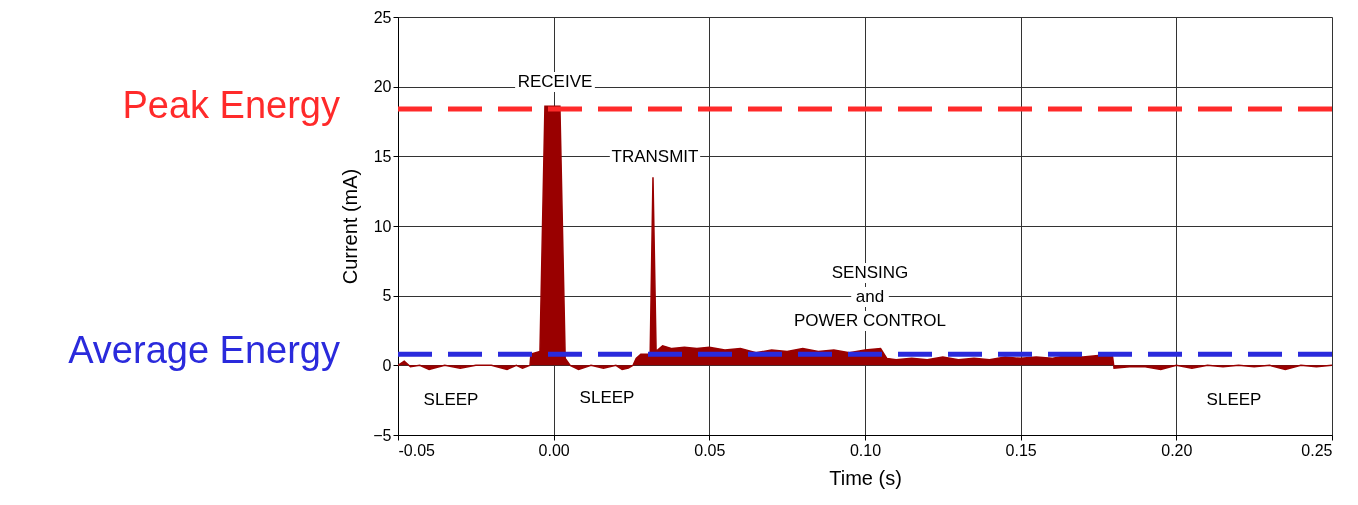 The height and width of the screenshot is (505, 1358). I want to click on annotation: SENSING, so click(870, 272).